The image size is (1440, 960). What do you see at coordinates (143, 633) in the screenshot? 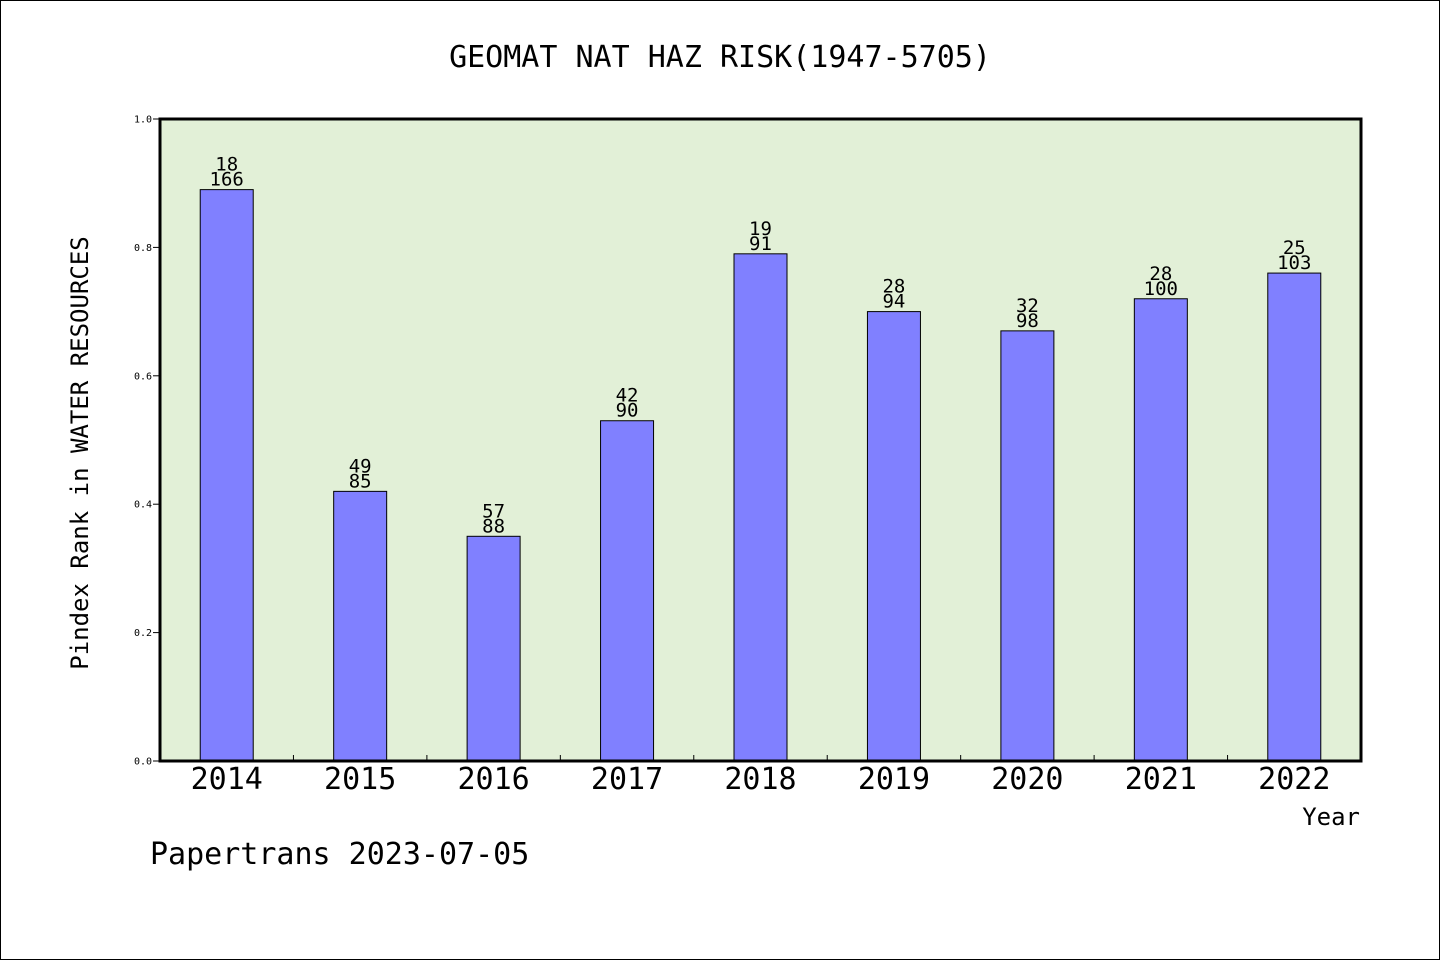
I see `y-tick-label: 0.2` at bounding box center [143, 633].